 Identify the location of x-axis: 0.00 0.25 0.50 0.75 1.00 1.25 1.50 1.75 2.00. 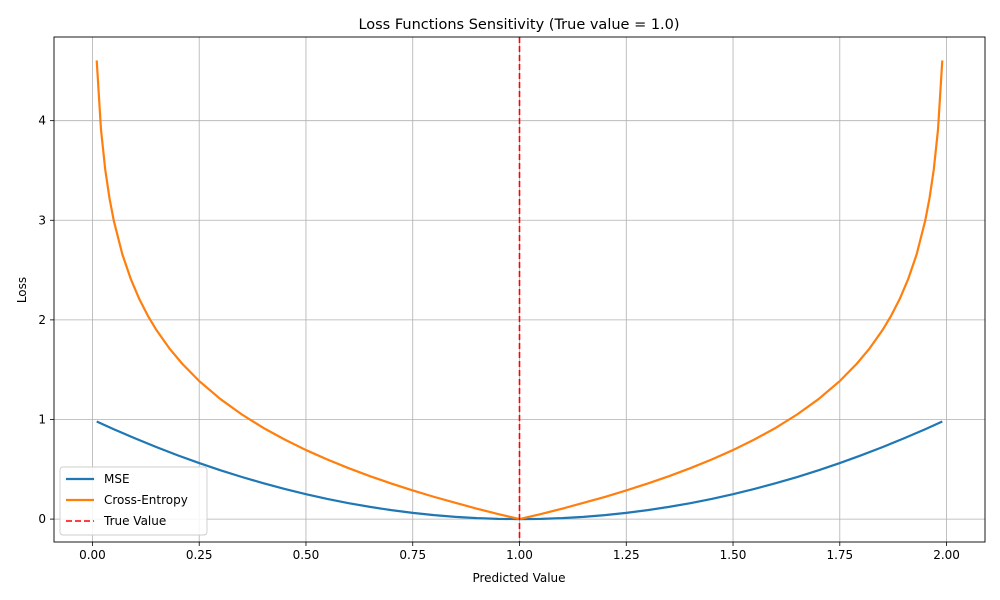
(519, 552).